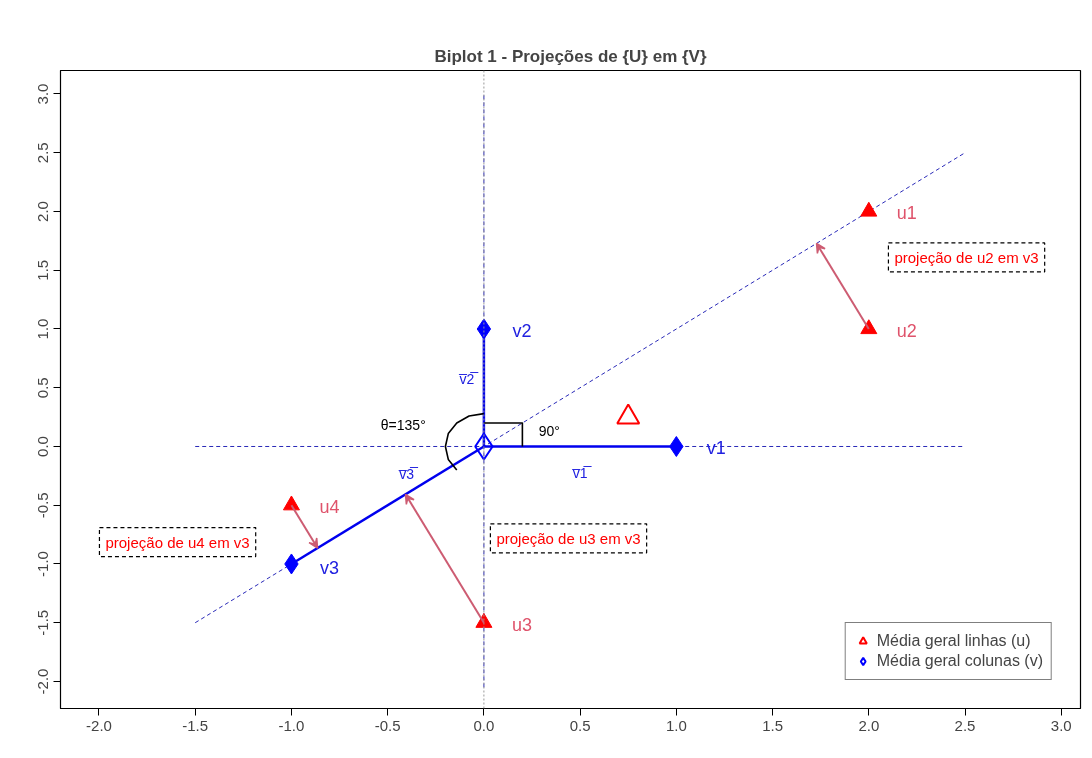 This screenshot has height=758, width=1092. Describe the element at coordinates (43, 153) in the screenshot. I see `y-tick-label: 2.5` at that location.